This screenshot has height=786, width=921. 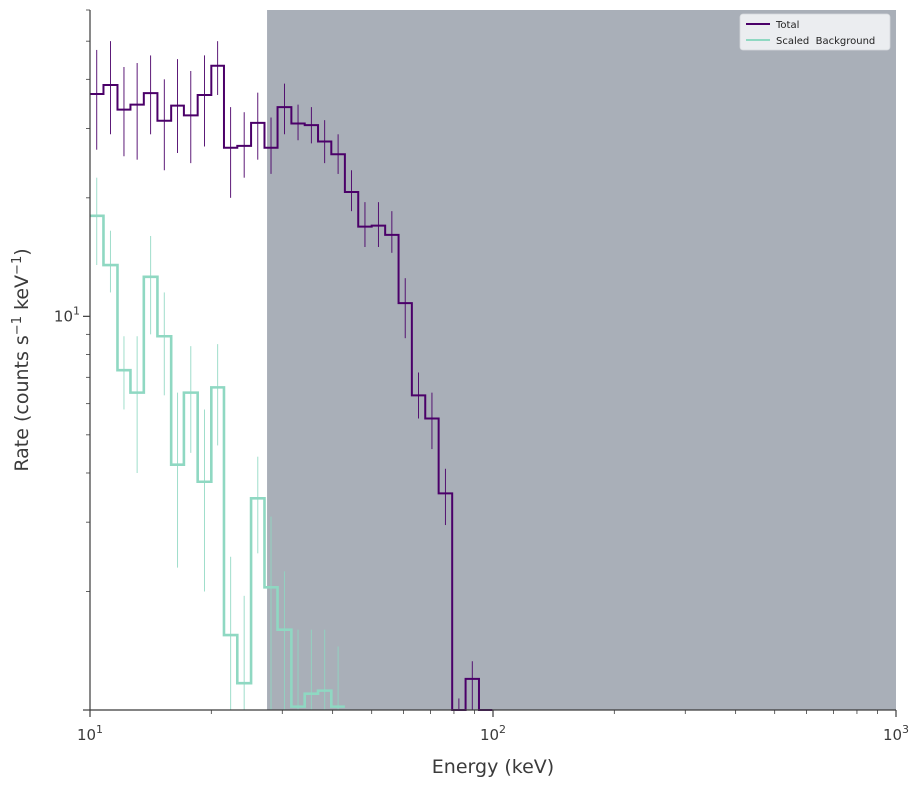 What do you see at coordinates (493, 767) in the screenshot?
I see `x-axis-title: Energy (keV)` at bounding box center [493, 767].